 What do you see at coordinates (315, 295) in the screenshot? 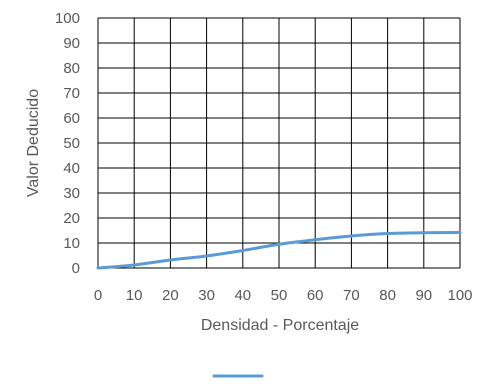
I see `x-tick-label: 60` at bounding box center [315, 295].